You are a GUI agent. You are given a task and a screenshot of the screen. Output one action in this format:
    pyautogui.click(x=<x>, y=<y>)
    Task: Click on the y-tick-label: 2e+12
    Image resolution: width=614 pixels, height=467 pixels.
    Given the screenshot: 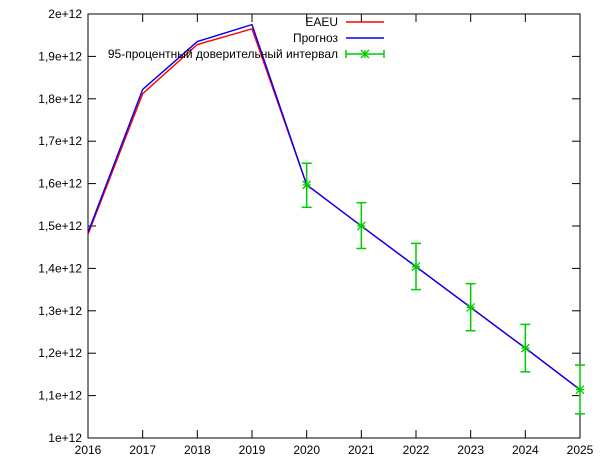 What is the action you would take?
    pyautogui.click(x=65, y=14)
    